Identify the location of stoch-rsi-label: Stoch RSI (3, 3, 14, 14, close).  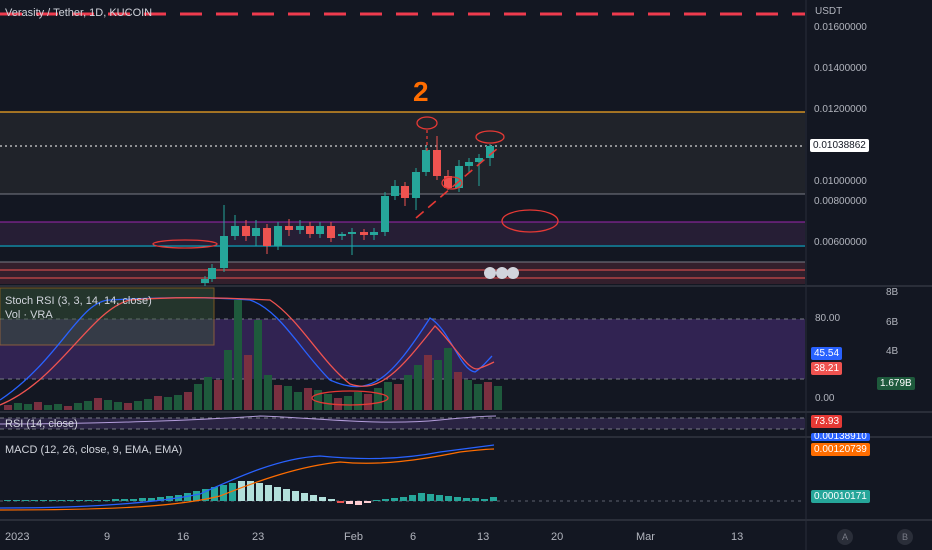
(78, 301).